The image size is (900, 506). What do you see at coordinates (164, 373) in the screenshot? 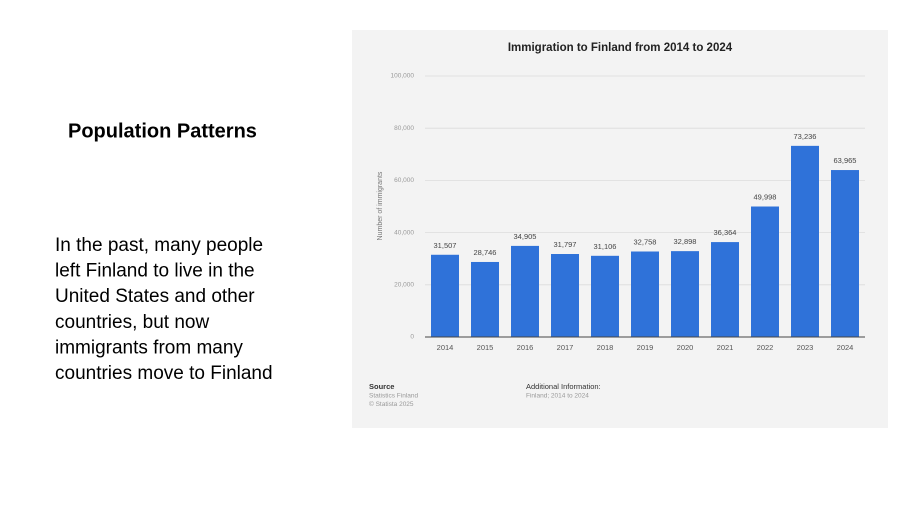
I see `body-text: countries move to Finland` at bounding box center [164, 373].